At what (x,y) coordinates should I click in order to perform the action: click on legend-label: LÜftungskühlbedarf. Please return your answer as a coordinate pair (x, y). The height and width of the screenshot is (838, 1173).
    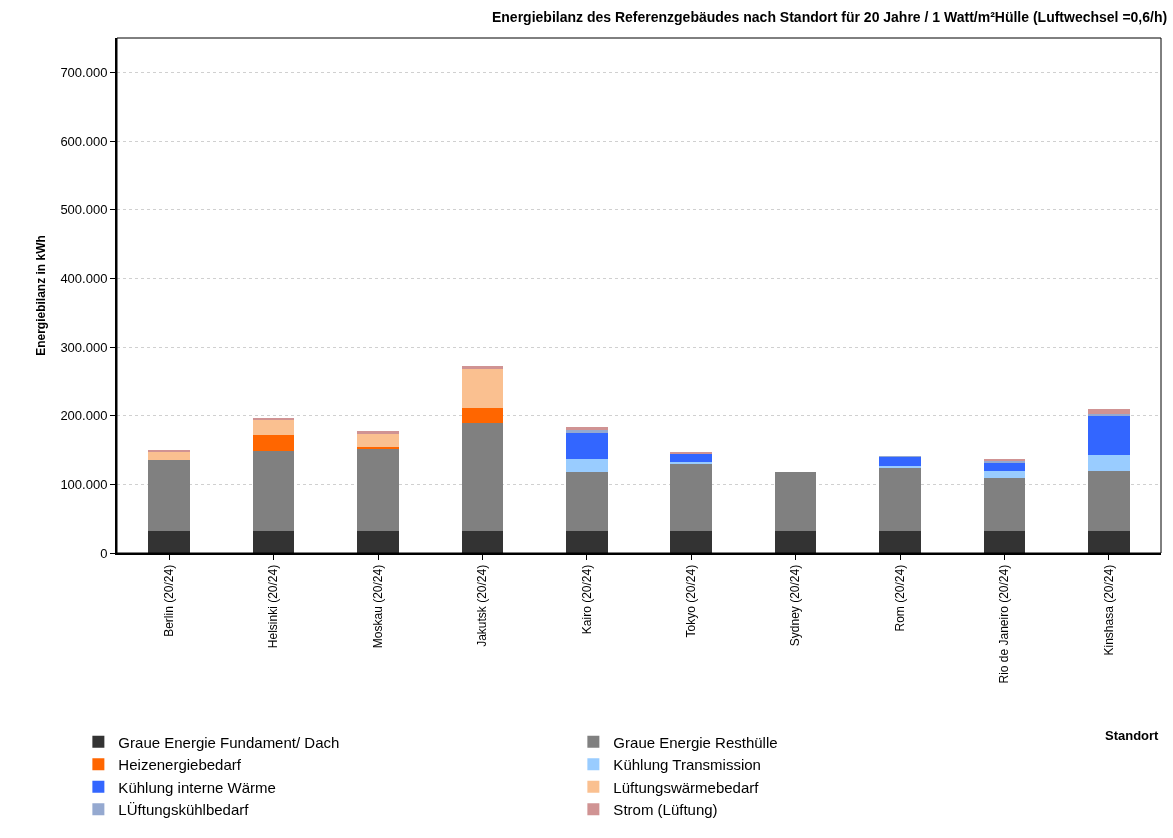
    Looking at the image, I should click on (184, 810).